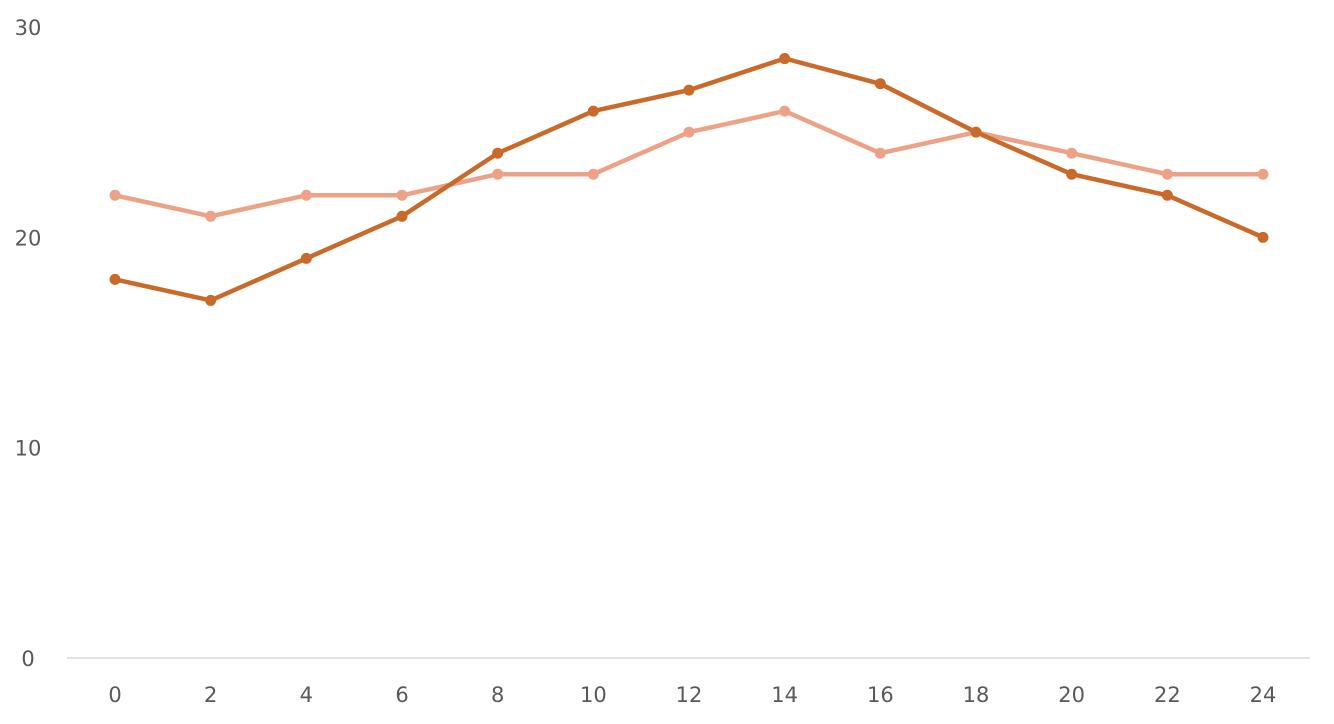  I want to click on y-tick-label: 30, so click(28, 28).